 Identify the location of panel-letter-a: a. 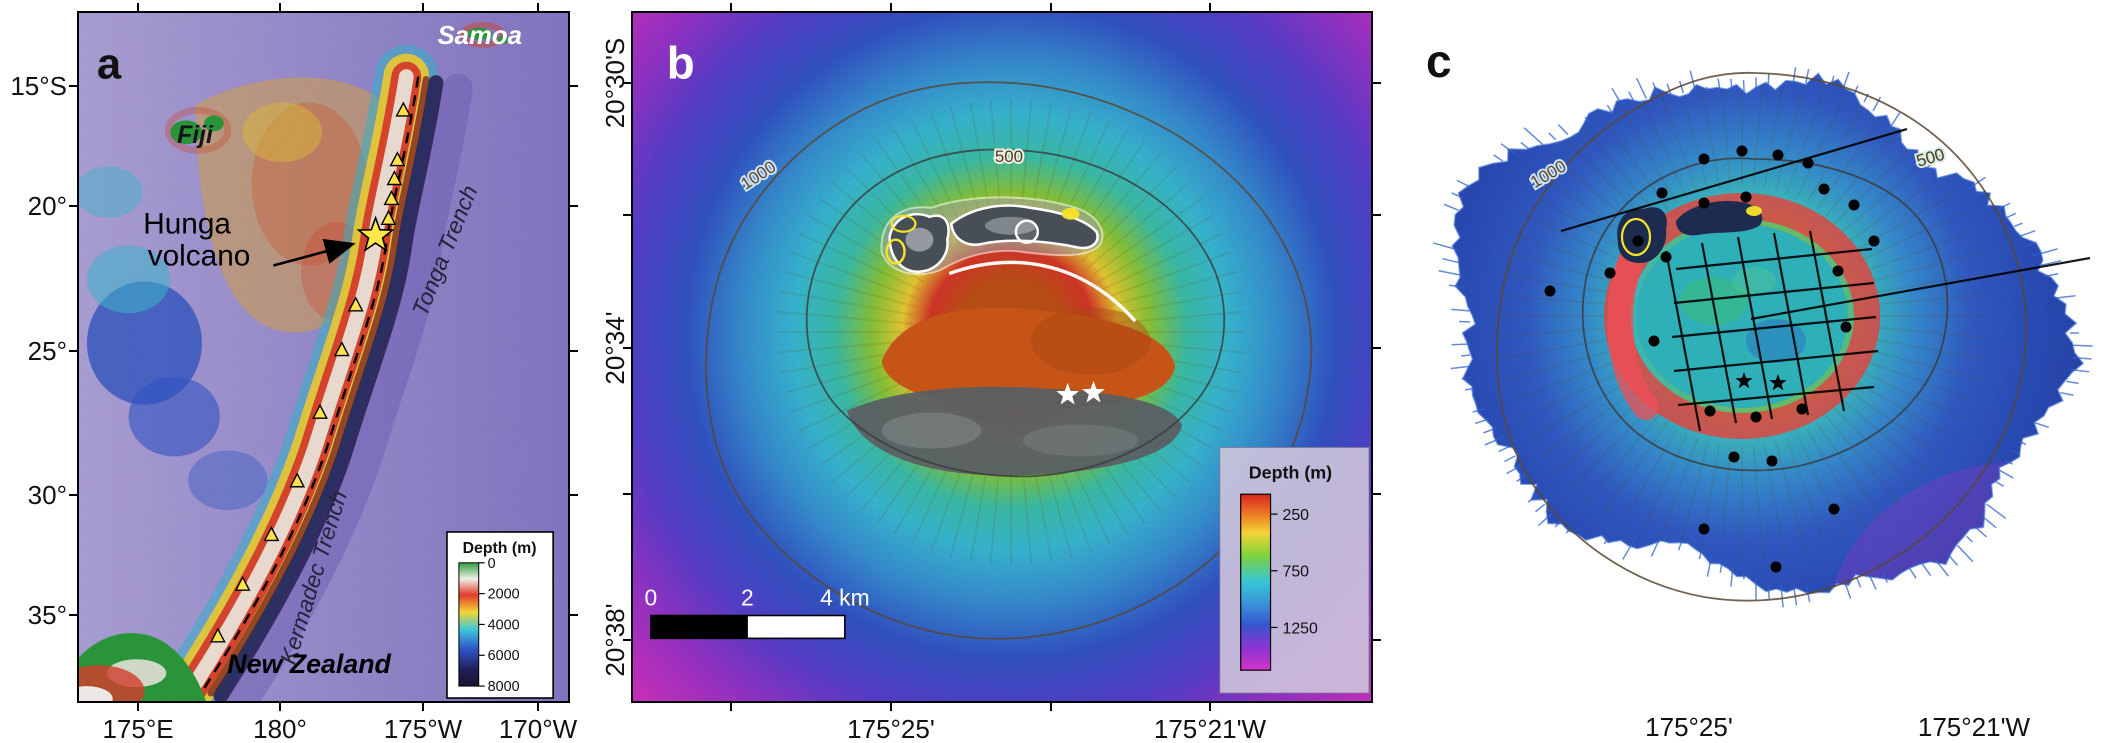
(109, 64).